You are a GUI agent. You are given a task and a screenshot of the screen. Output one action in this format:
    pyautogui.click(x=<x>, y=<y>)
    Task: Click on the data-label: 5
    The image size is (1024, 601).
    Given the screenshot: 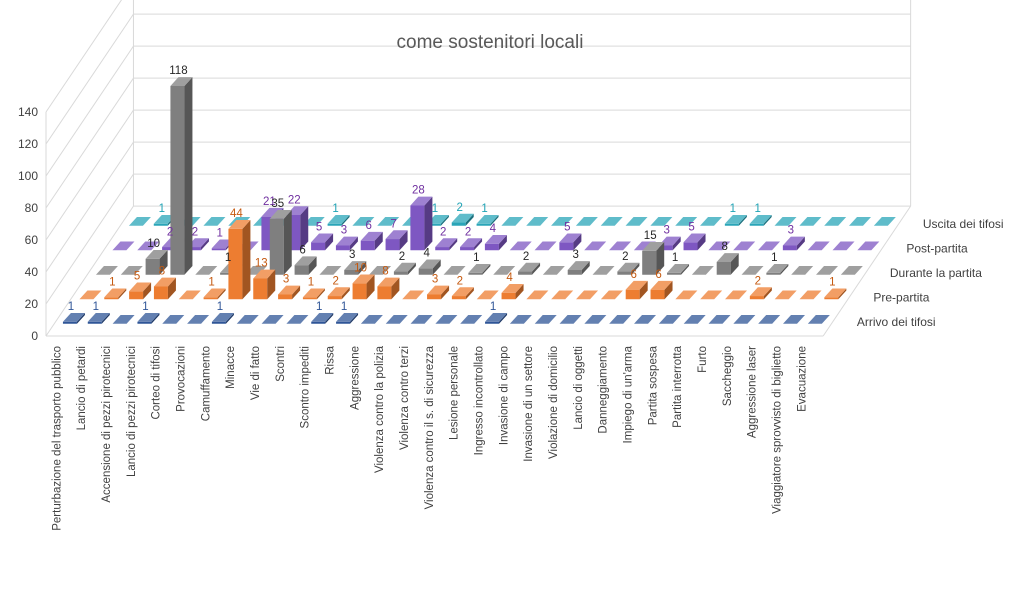 What is the action you would take?
    pyautogui.click(x=319, y=227)
    